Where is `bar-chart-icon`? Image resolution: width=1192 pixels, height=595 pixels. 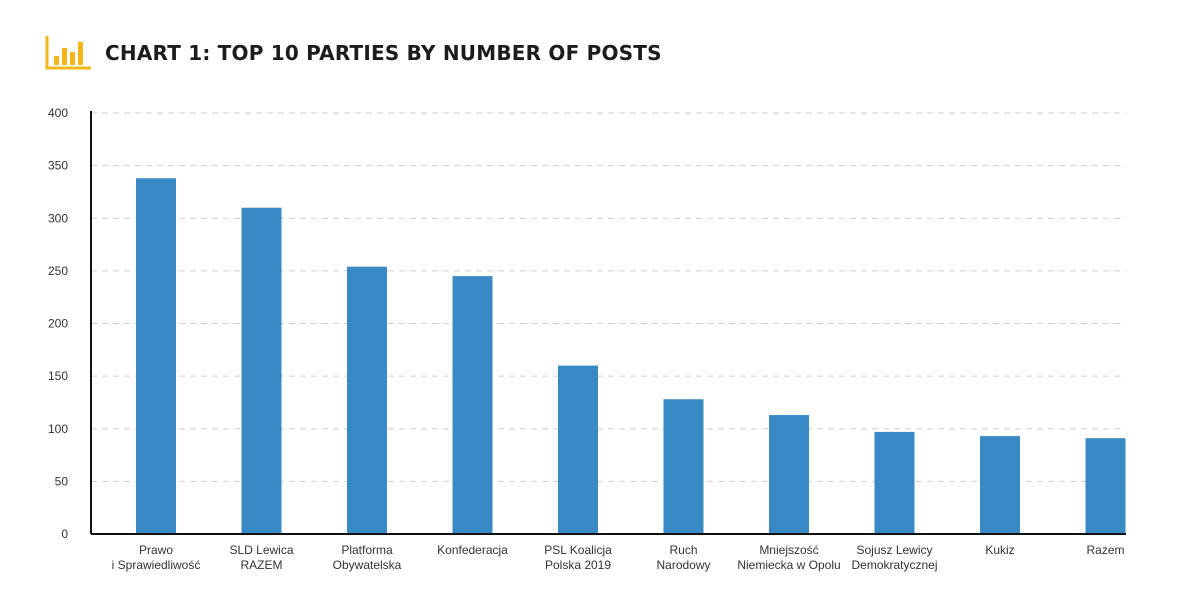 bar-chart-icon is located at coordinates (68, 53).